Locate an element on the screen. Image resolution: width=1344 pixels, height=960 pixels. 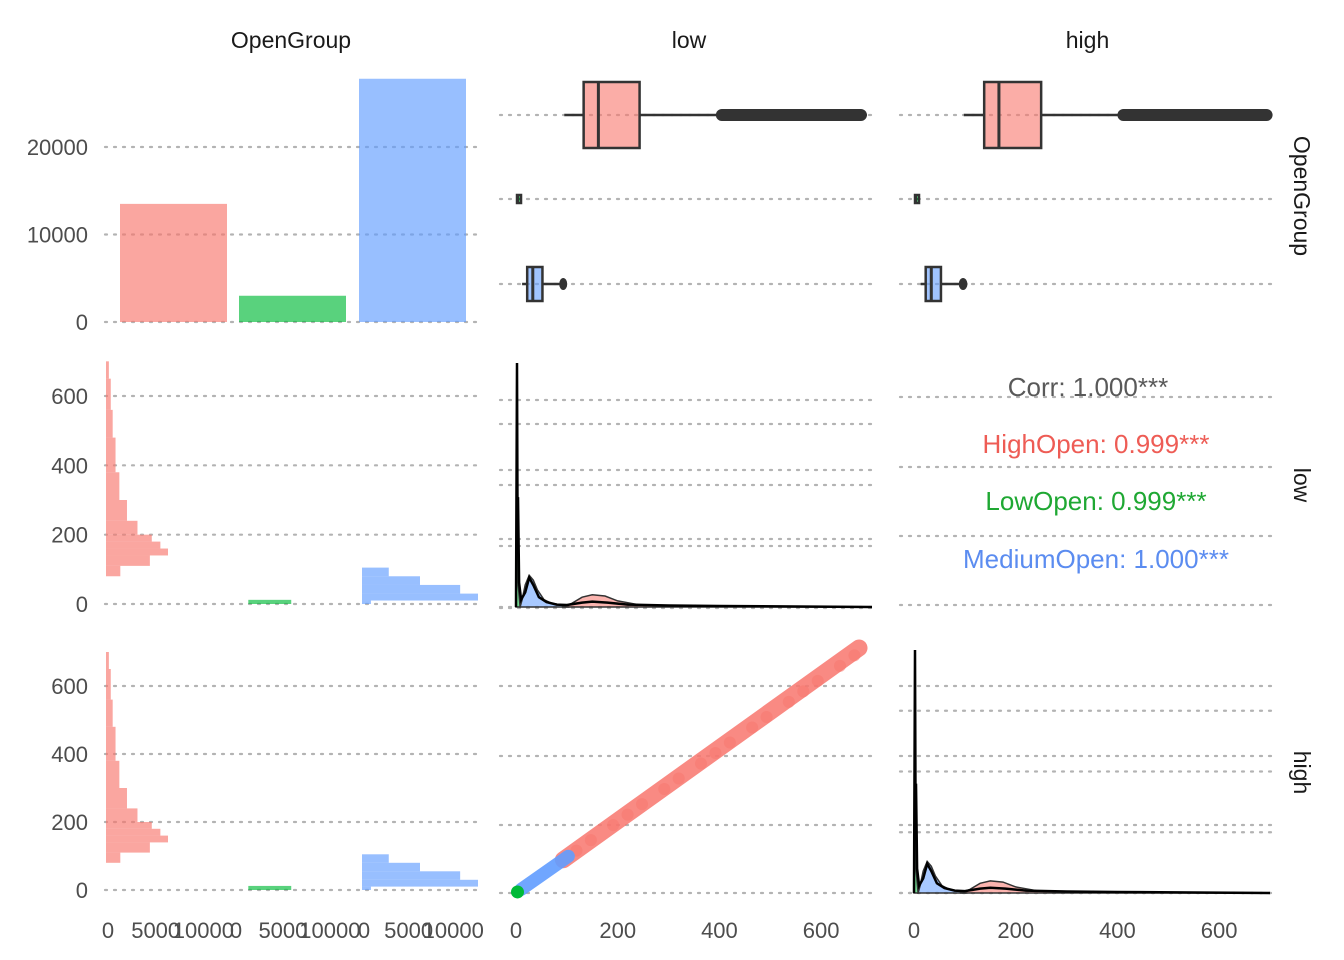
x-tick-low-400: 400 is located at coordinates (719, 930).